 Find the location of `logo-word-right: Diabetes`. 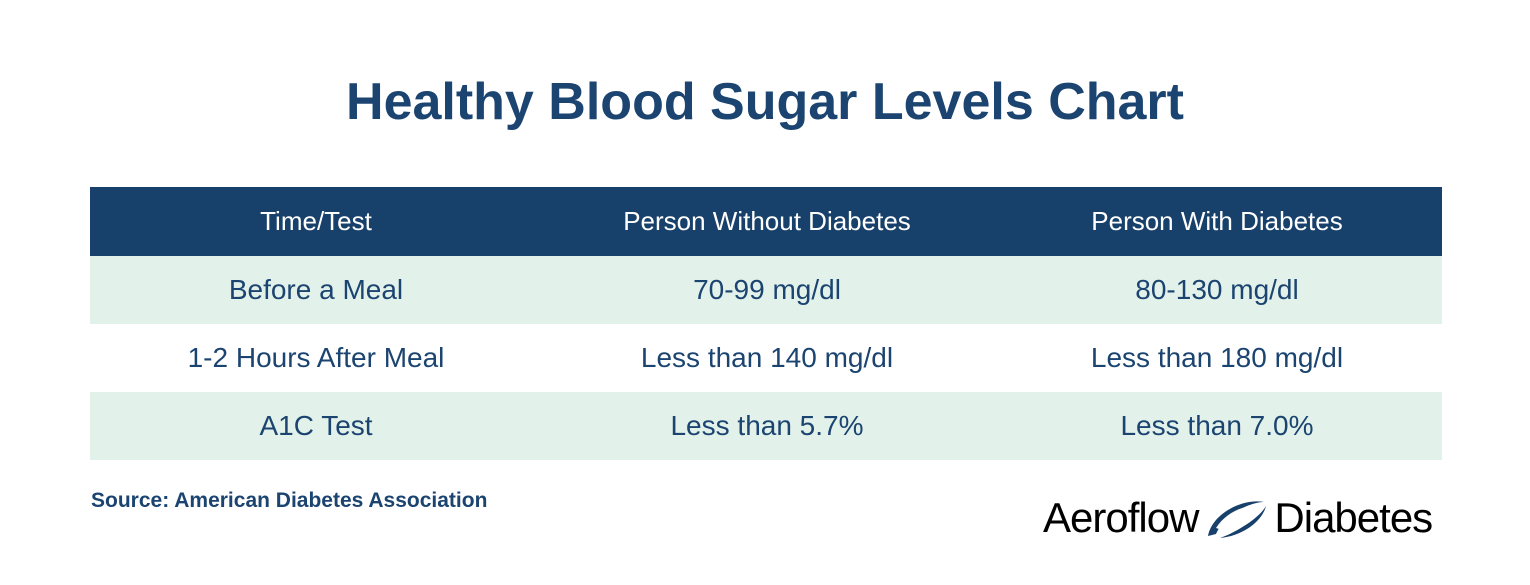

logo-word-right: Diabetes is located at coordinates (1353, 517).